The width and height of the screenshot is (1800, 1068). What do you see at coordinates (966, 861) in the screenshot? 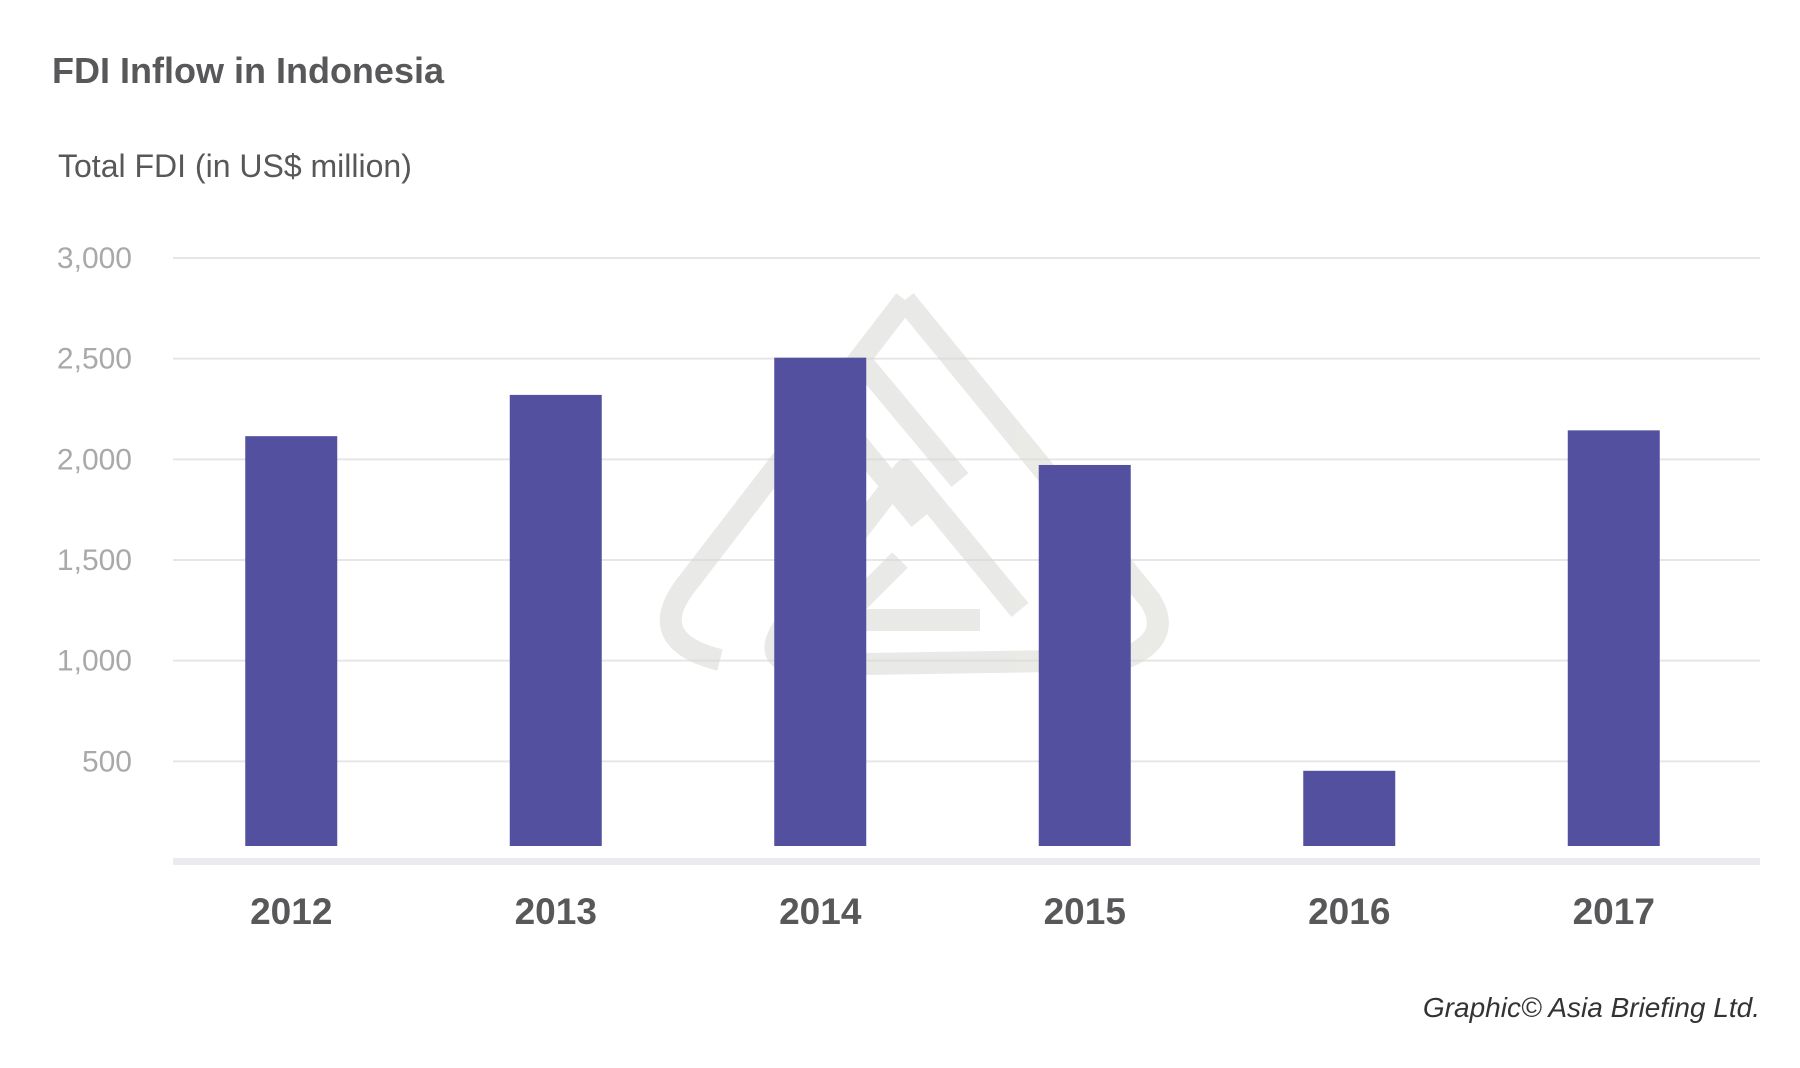
I see `x-axis-line` at bounding box center [966, 861].